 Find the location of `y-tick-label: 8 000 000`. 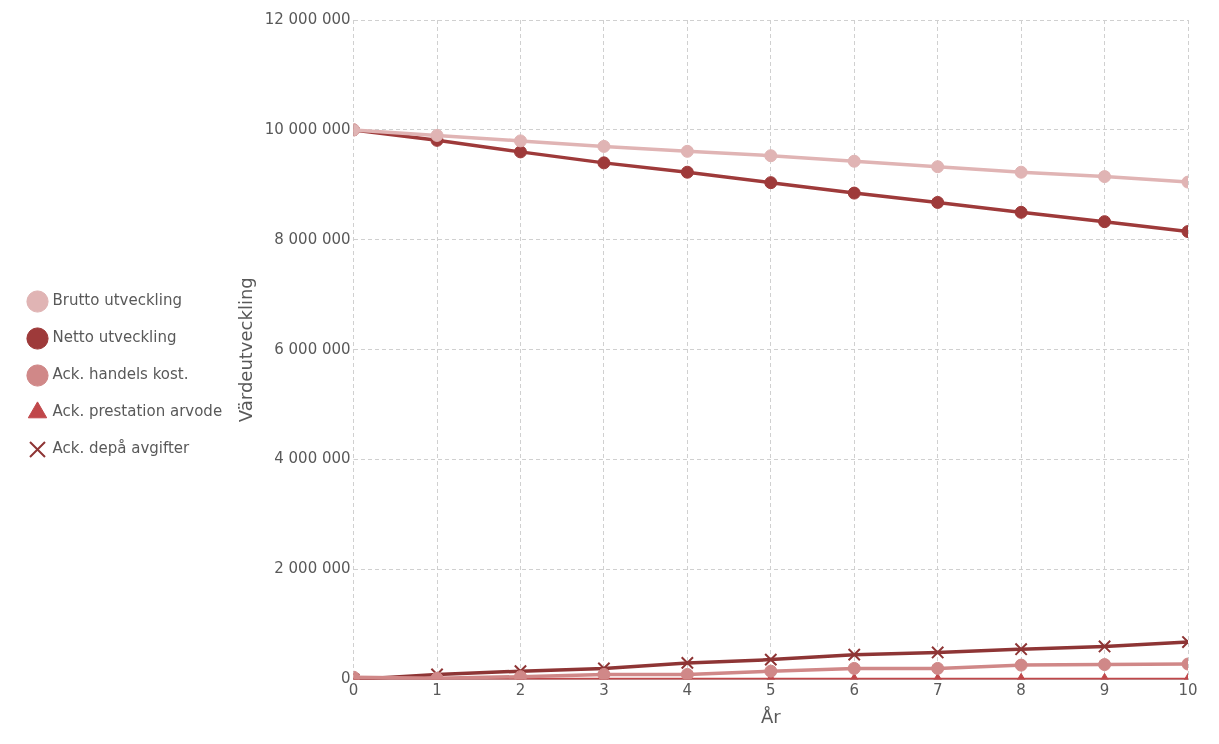

y-tick-label: 8 000 000 is located at coordinates (312, 238).